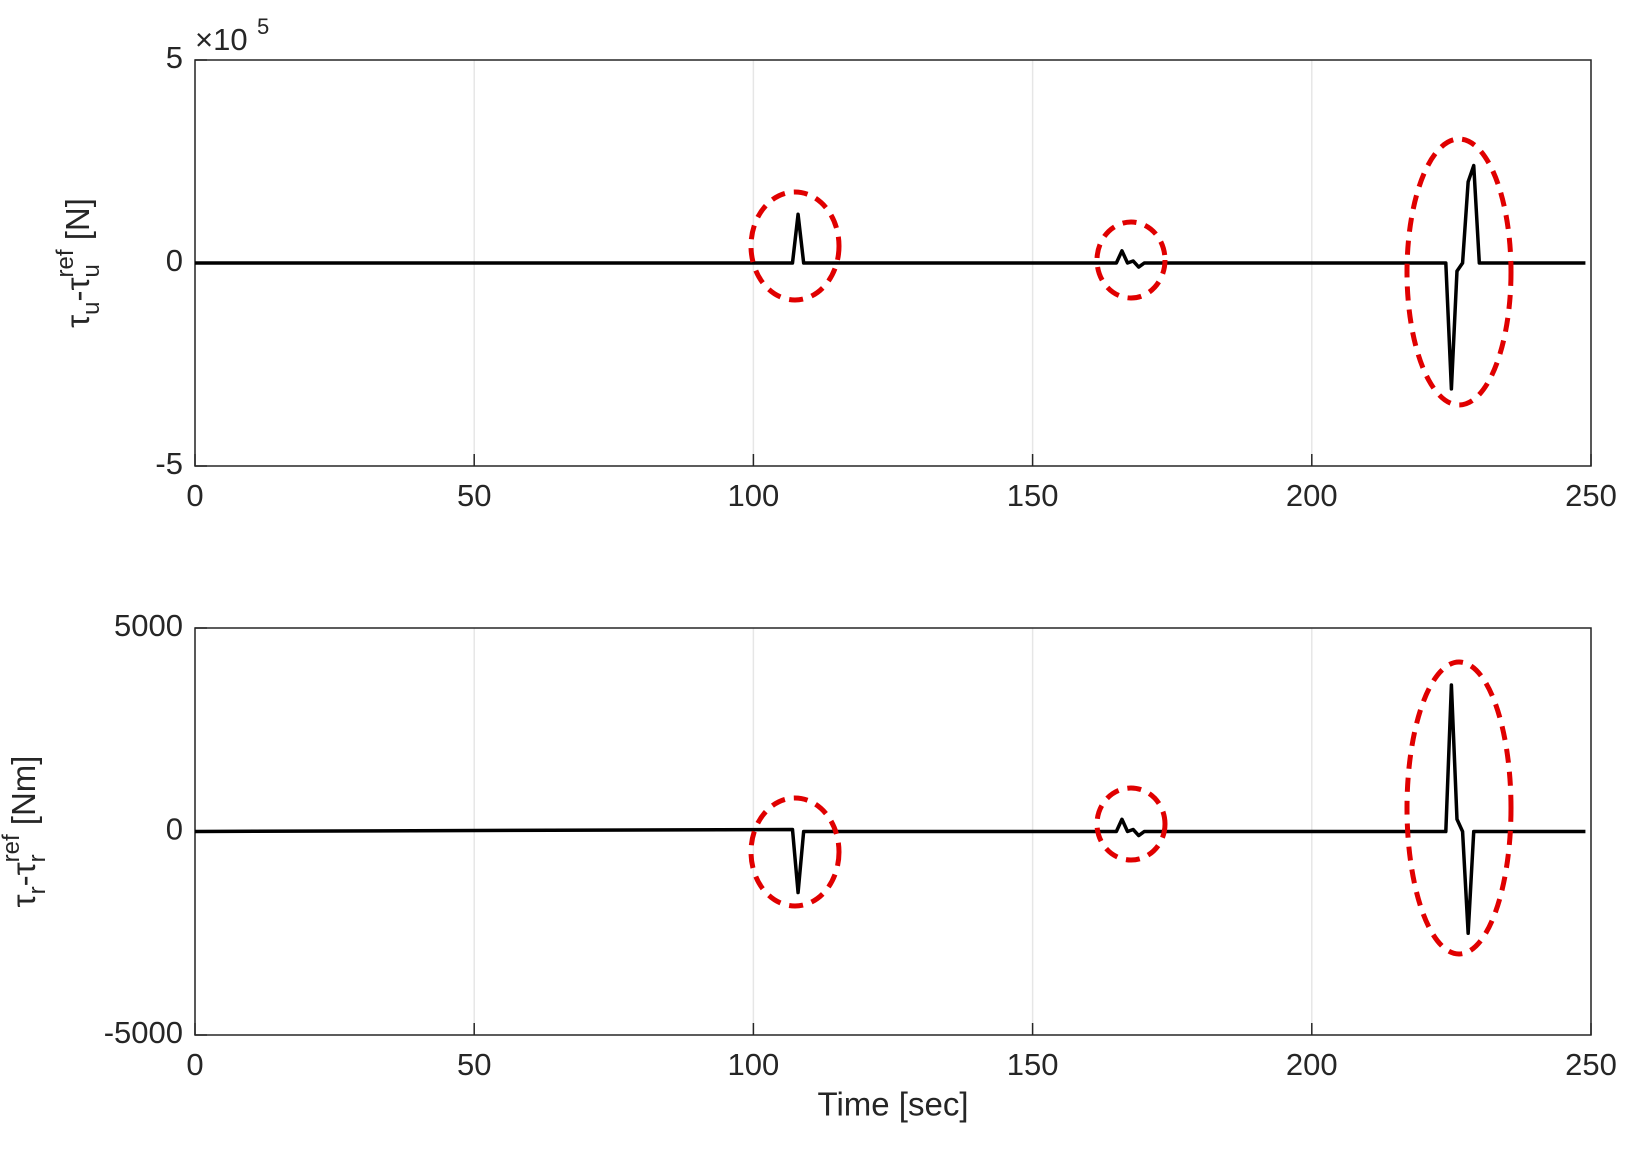 The width and height of the screenshot is (1628, 1164). I want to click on y-exponent-power: 5, so click(263, 26).